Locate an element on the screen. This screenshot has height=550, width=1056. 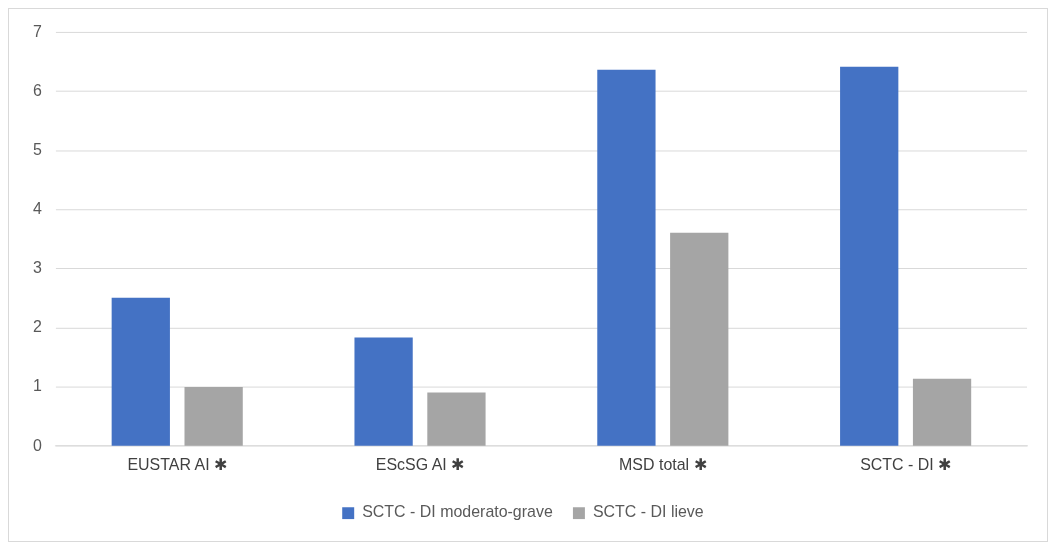
x-tick-label: EScSG AI ✱ is located at coordinates (420, 465).